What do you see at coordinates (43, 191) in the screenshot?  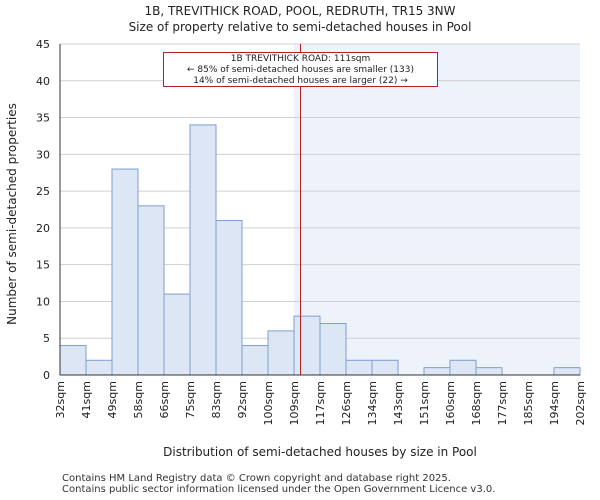 I see `y-tick-label: 25` at bounding box center [43, 191].